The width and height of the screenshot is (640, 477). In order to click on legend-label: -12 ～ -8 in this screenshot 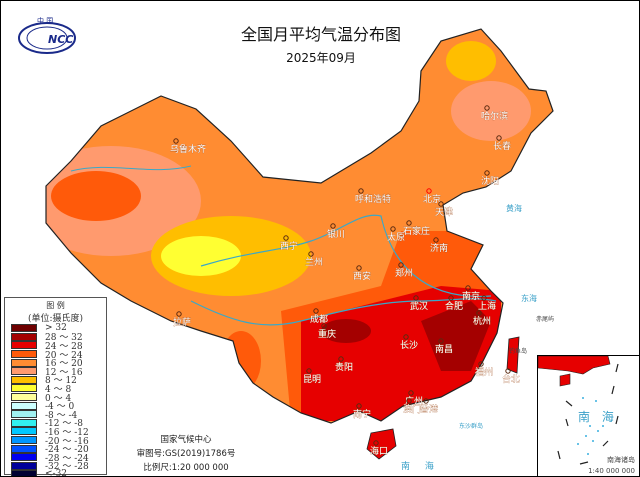, I will do `click(64, 424)`.